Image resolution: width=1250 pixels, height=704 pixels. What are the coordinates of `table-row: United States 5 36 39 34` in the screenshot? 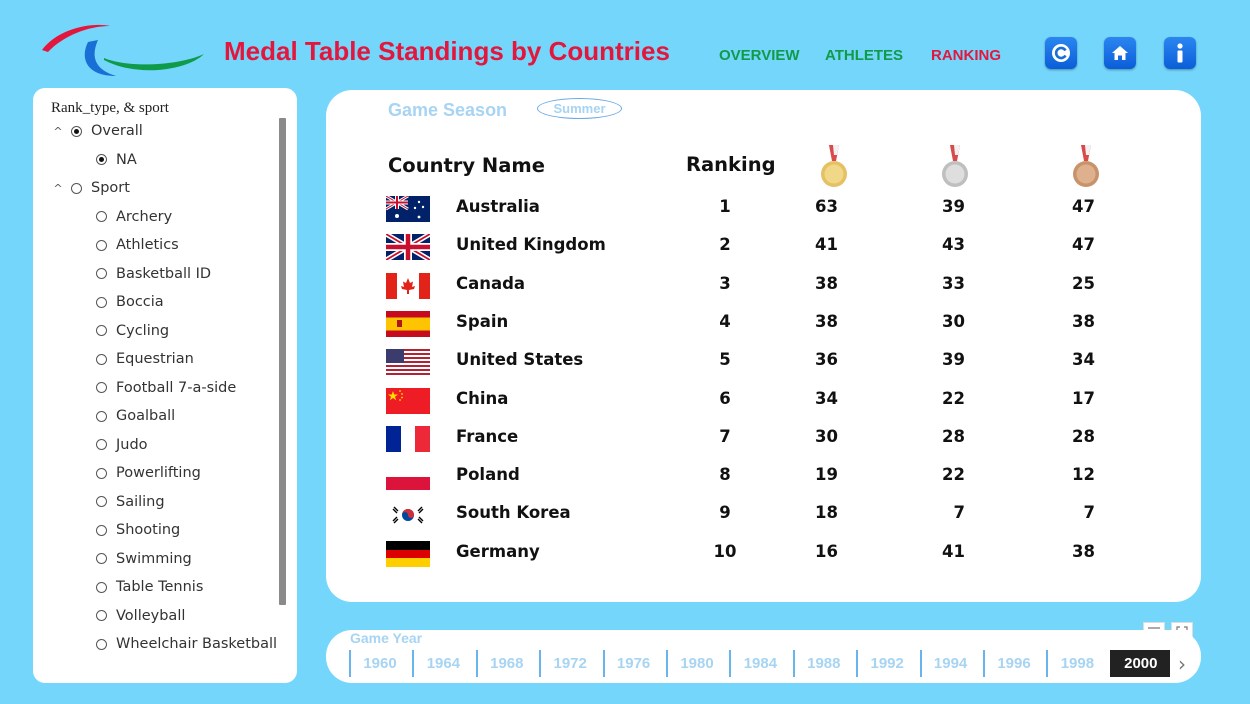 It's located at (763, 368).